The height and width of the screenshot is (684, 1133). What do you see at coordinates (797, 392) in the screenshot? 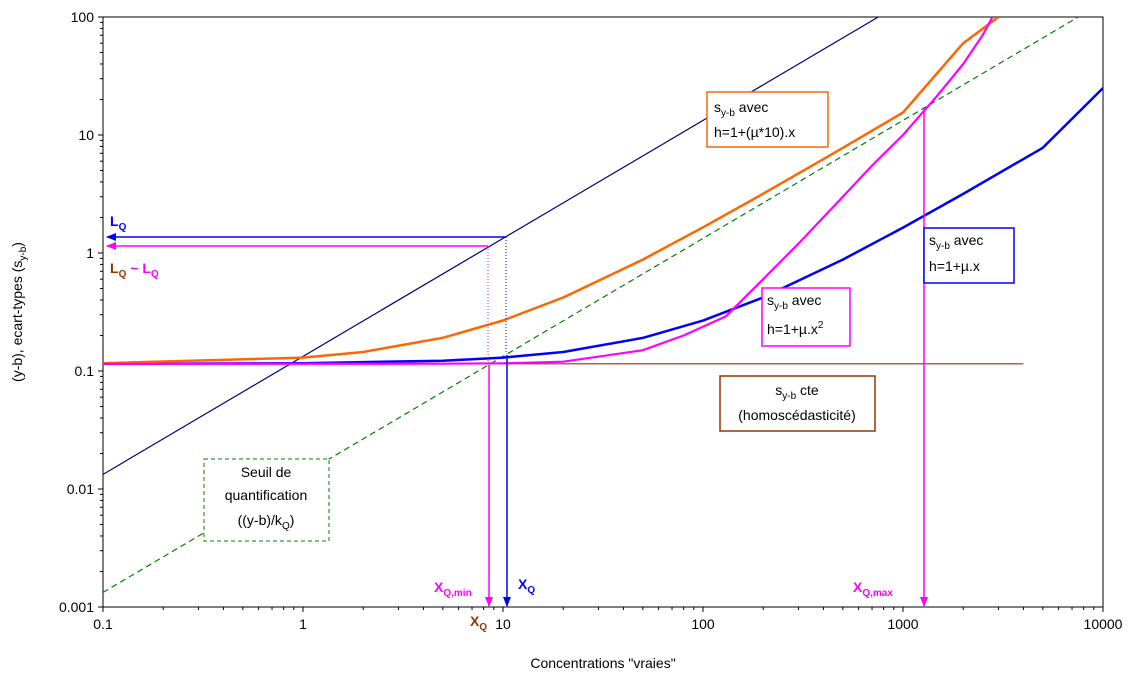
I see `box-brown-line1: sy-b cte` at bounding box center [797, 392].